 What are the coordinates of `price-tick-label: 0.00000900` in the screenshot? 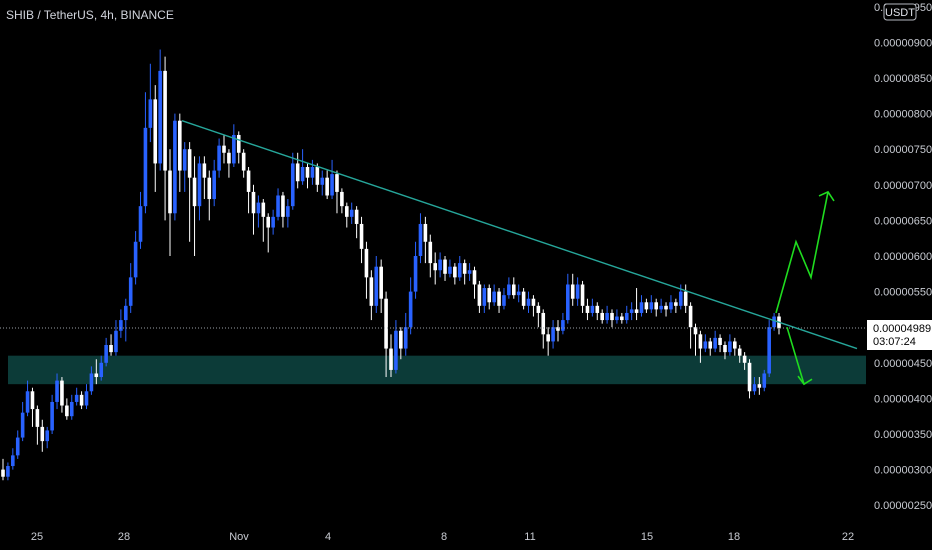 It's located at (903, 43).